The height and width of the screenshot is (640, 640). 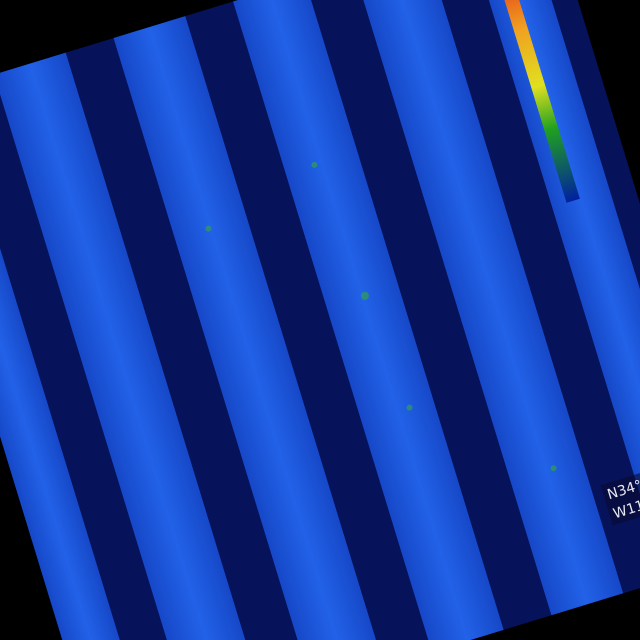 I want to click on color-scale, so click(x=529, y=101).